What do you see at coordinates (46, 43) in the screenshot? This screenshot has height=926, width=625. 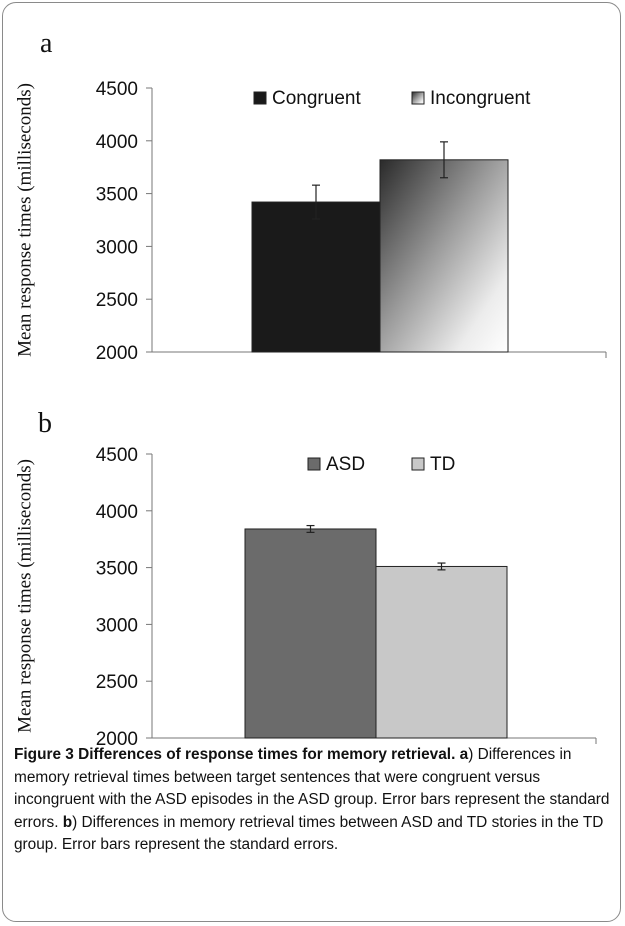 I see `panel-label: a` at bounding box center [46, 43].